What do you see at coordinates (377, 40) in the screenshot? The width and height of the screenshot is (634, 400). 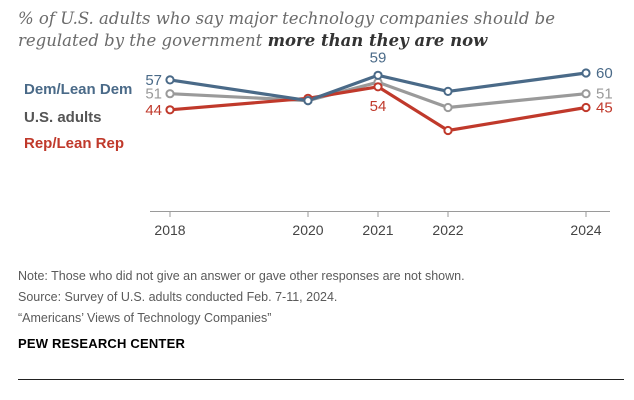 I see `chart-title-emphasis: more than they are now` at bounding box center [377, 40].